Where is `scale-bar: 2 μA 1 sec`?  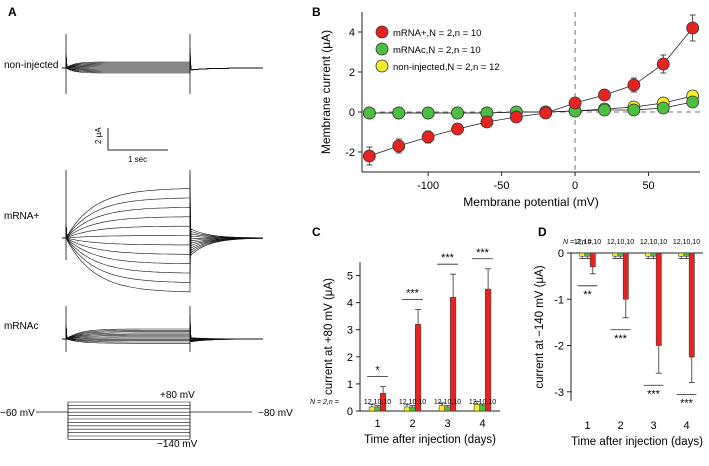 scale-bar: 2 μA 1 sec is located at coordinates (131, 145).